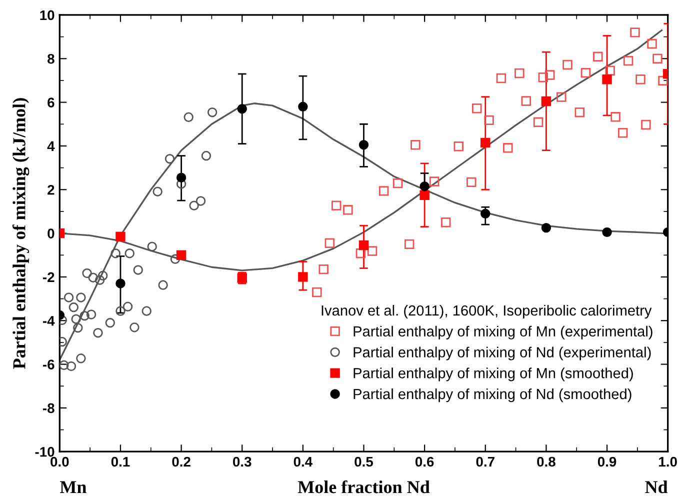 The width and height of the screenshot is (678, 499). What do you see at coordinates (120, 461) in the screenshot?
I see `x-tick-label: 0.1` at bounding box center [120, 461].